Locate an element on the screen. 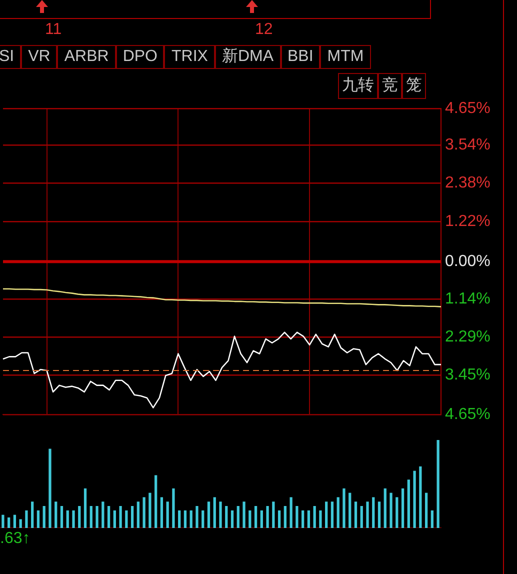  y-tick-label: 3.45% is located at coordinates (467, 375).